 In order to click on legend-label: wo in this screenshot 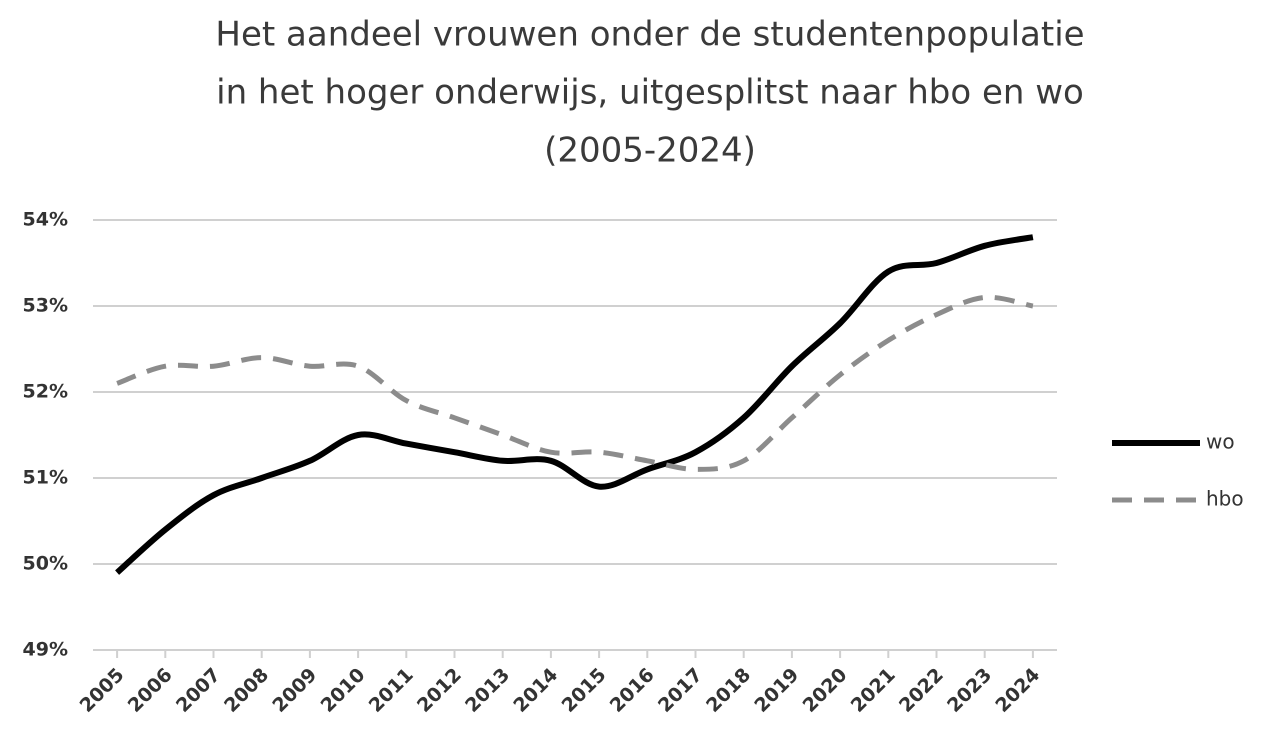, I will do `click(1220, 442)`.